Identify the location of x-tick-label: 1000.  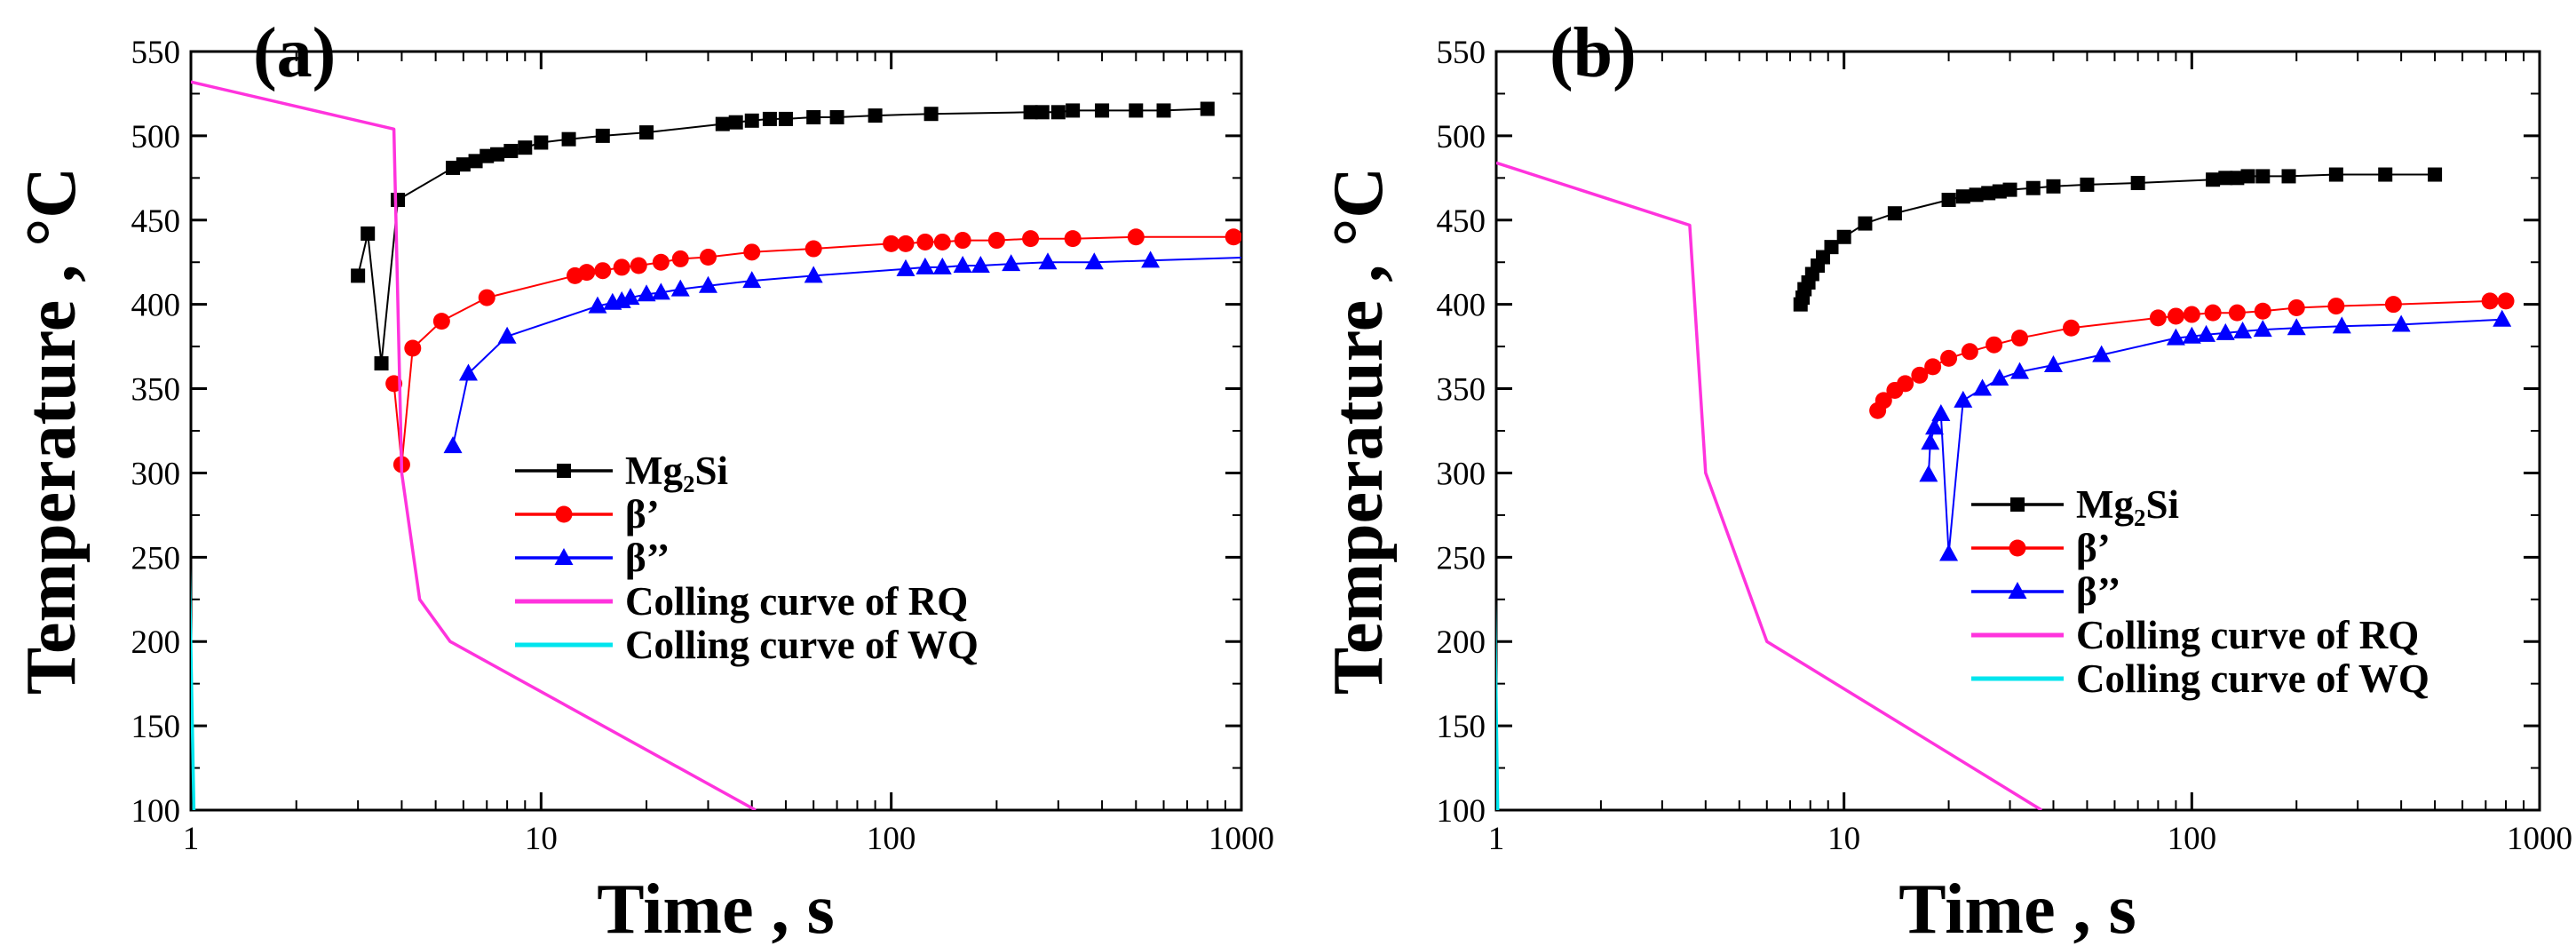
(2540, 839).